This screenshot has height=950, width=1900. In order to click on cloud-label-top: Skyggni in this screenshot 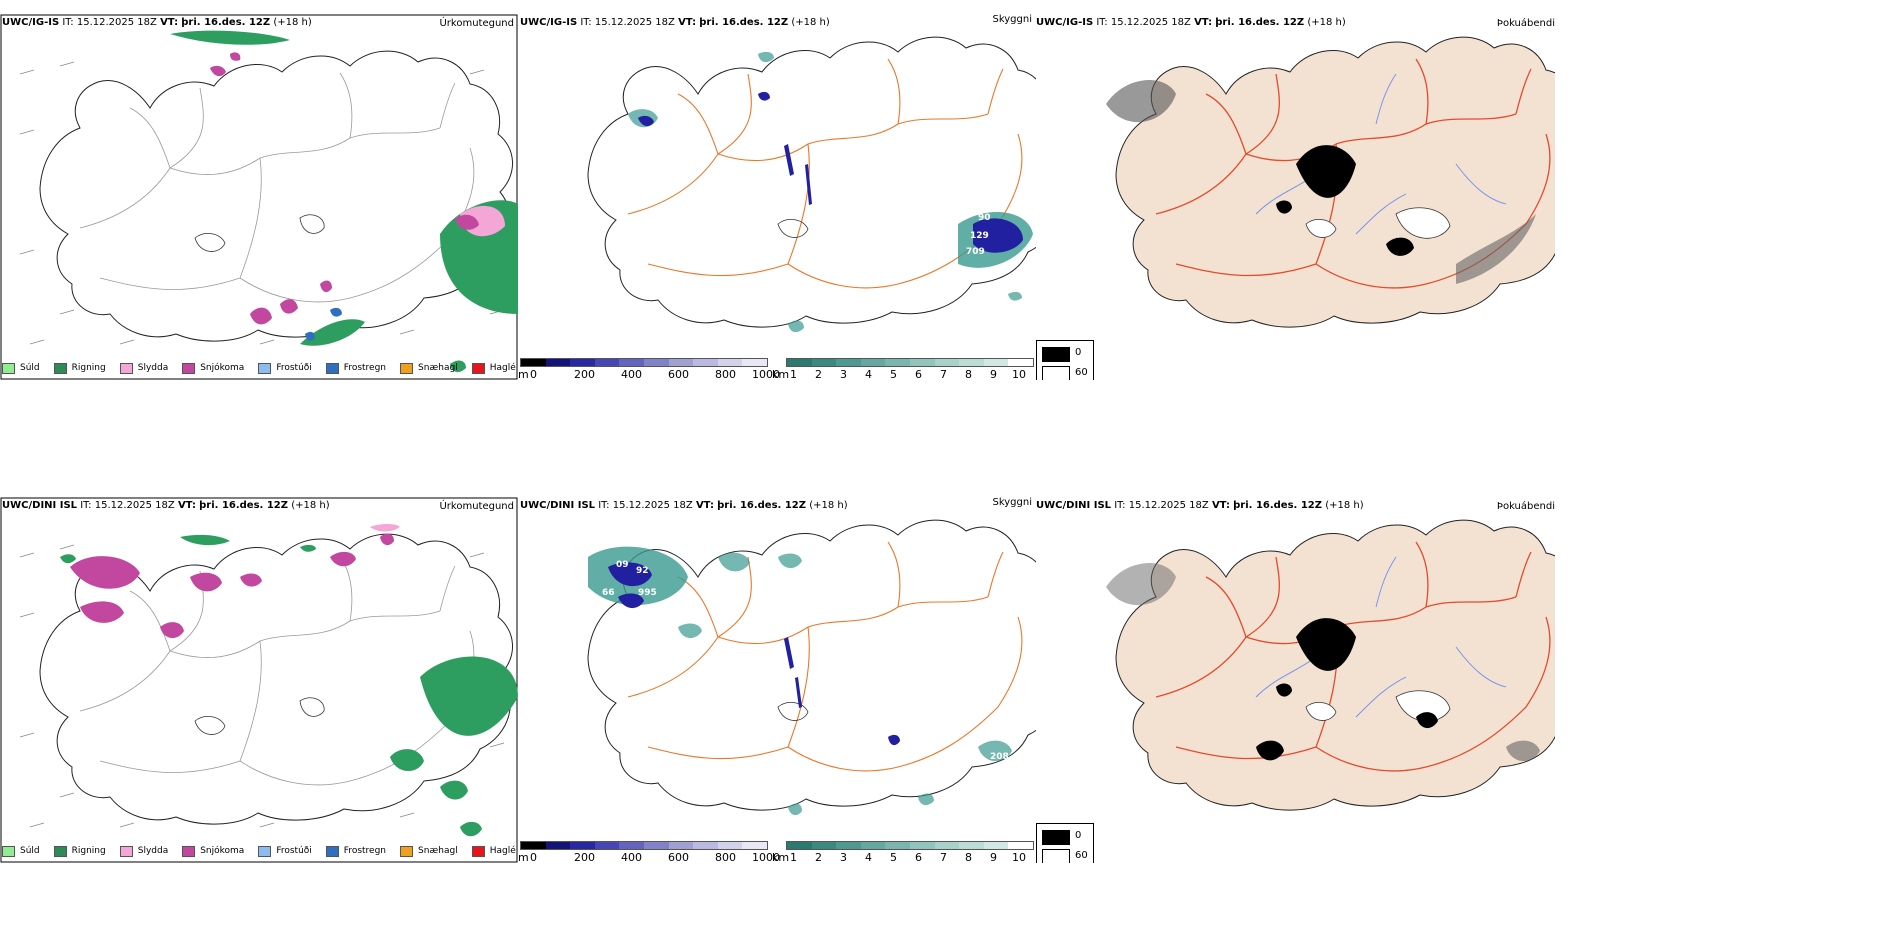, I will do `click(1012, 19)`.